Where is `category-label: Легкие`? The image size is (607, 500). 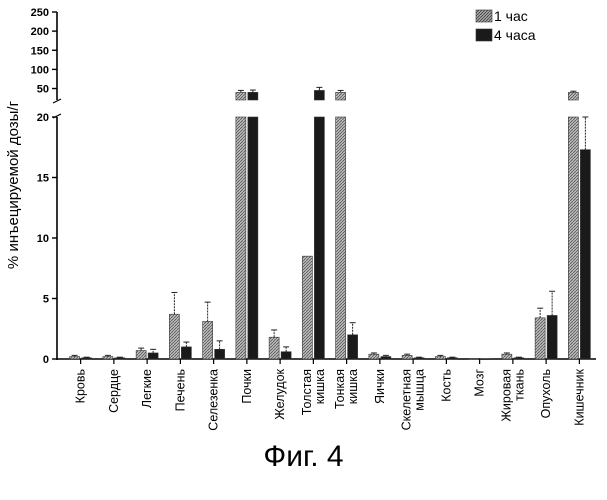
category-label: Легкие is located at coordinates (147, 388).